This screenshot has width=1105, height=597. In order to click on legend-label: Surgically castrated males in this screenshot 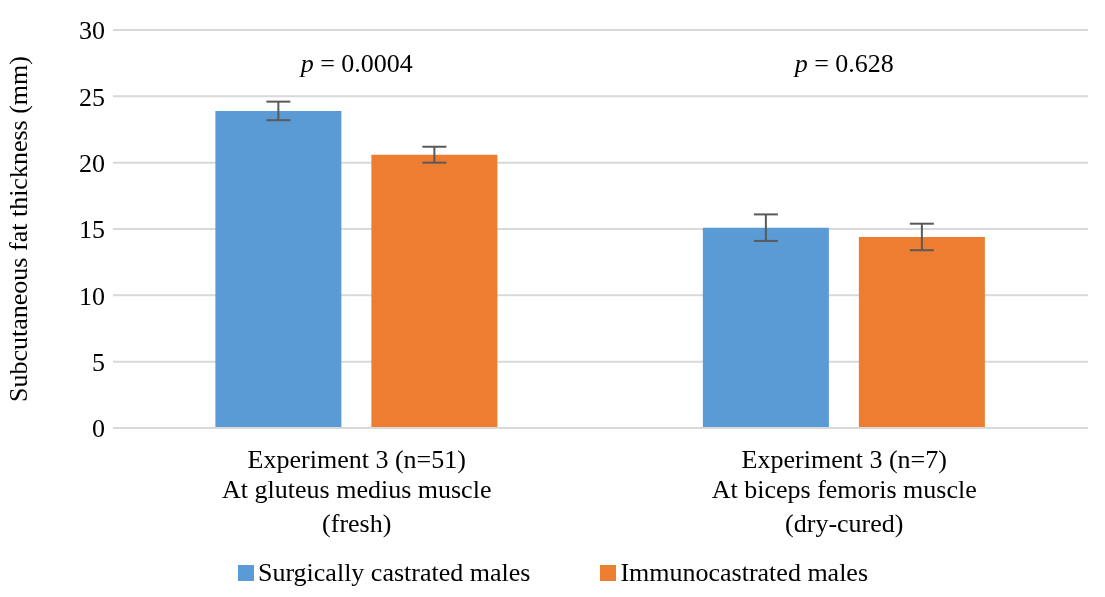, I will do `click(393, 573)`.